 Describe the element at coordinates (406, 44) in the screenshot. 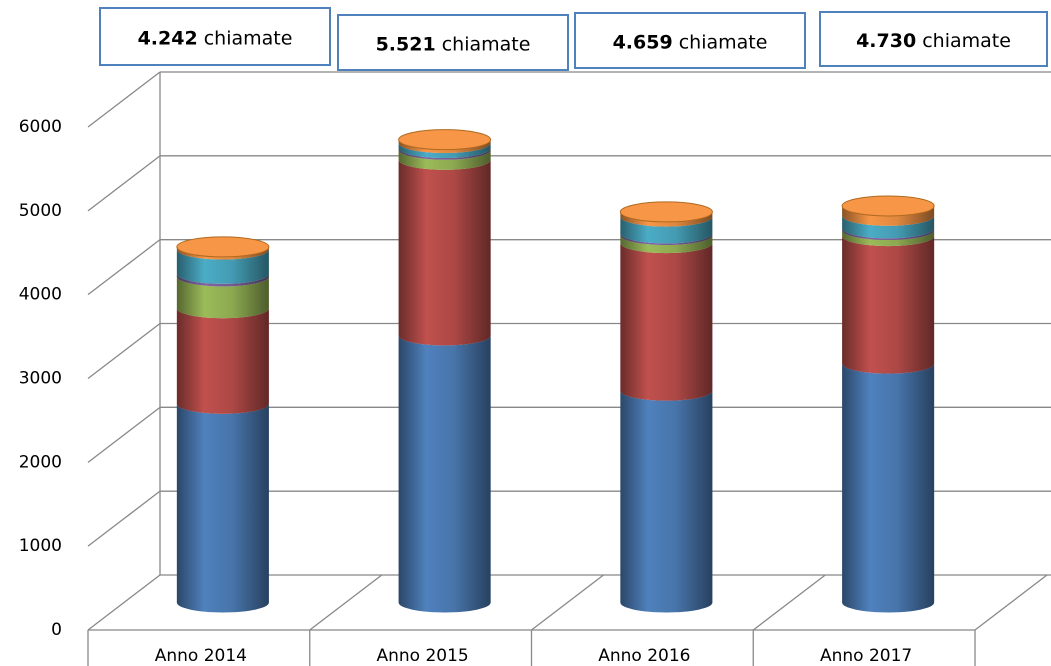

I see `annotation-number: 5.521` at that location.